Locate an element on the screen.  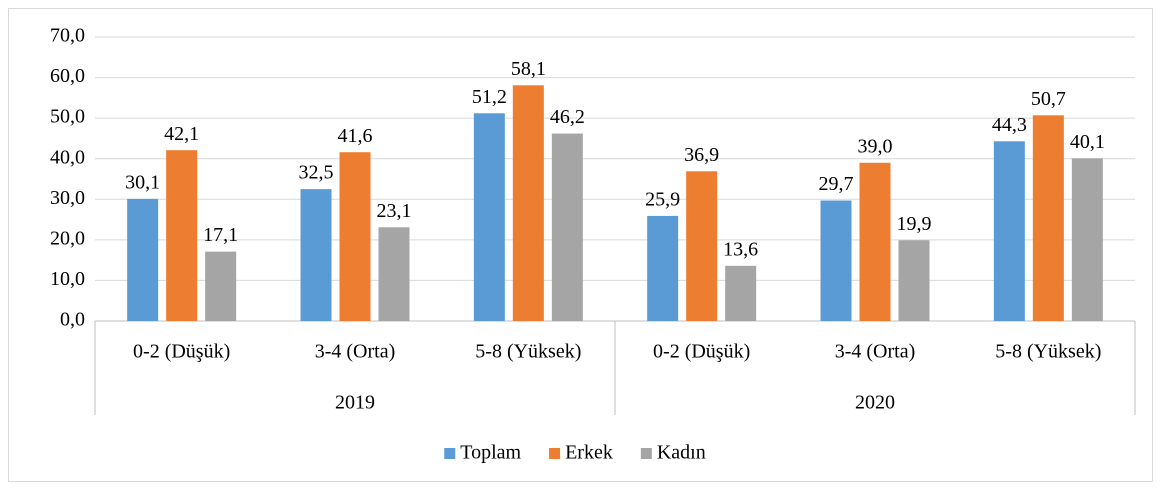
y-tick-label: 40,0 is located at coordinates (67, 157).